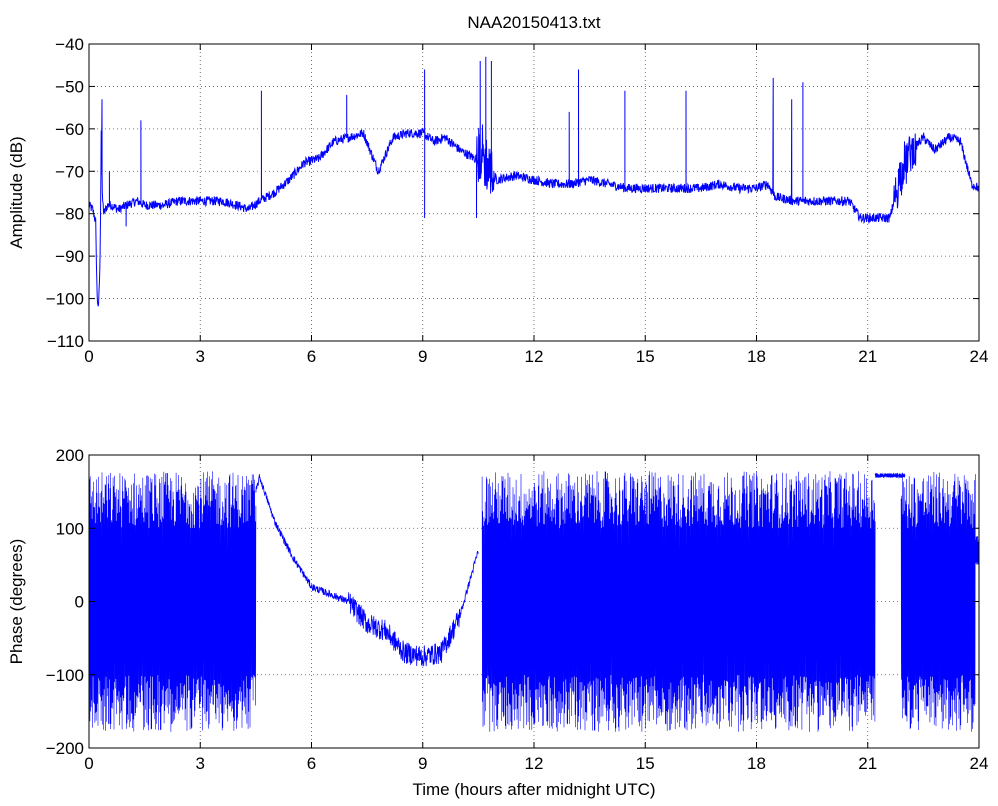 The image size is (998, 806). Describe the element at coordinates (69, 86) in the screenshot. I see `y-tick-label: −50` at that location.